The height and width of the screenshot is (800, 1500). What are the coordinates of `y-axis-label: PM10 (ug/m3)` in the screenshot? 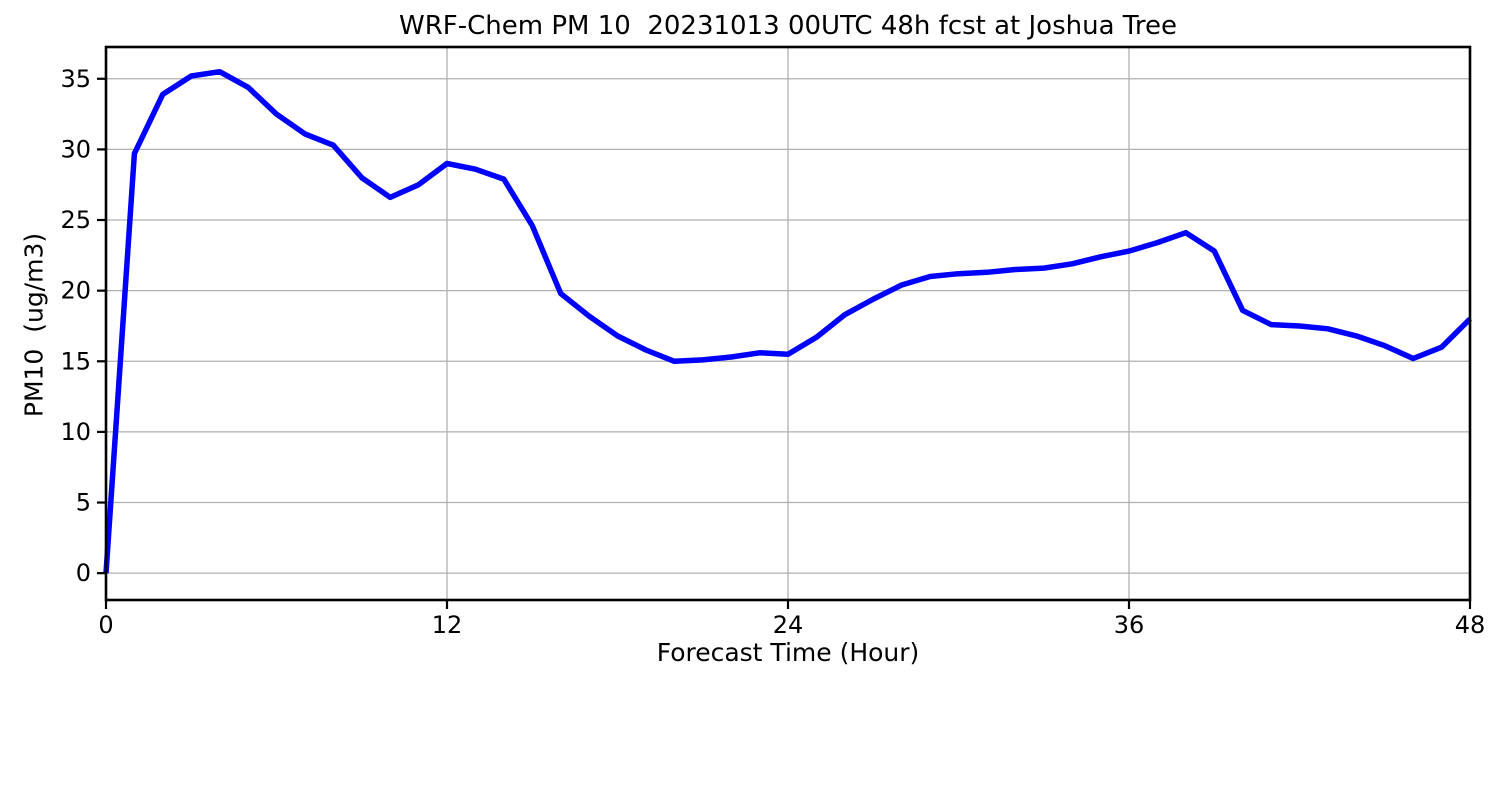 It's located at (34, 325).